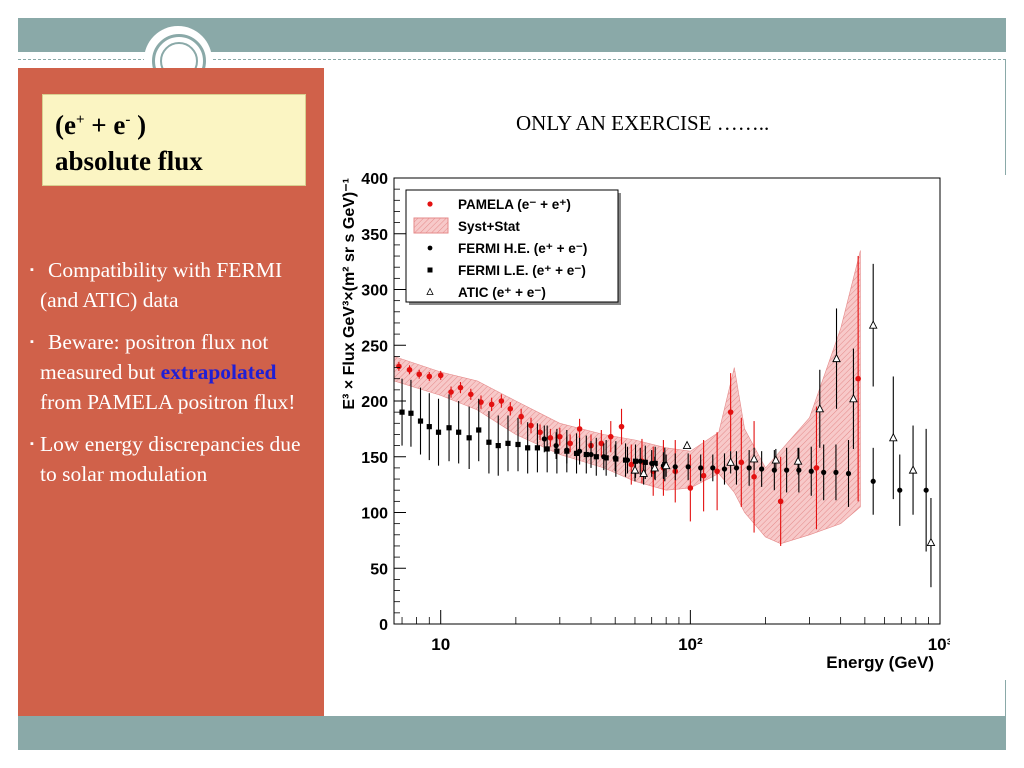 The width and height of the screenshot is (1024, 768). What do you see at coordinates (129, 161) in the screenshot?
I see `slide-title-line2: absolute flux` at bounding box center [129, 161].